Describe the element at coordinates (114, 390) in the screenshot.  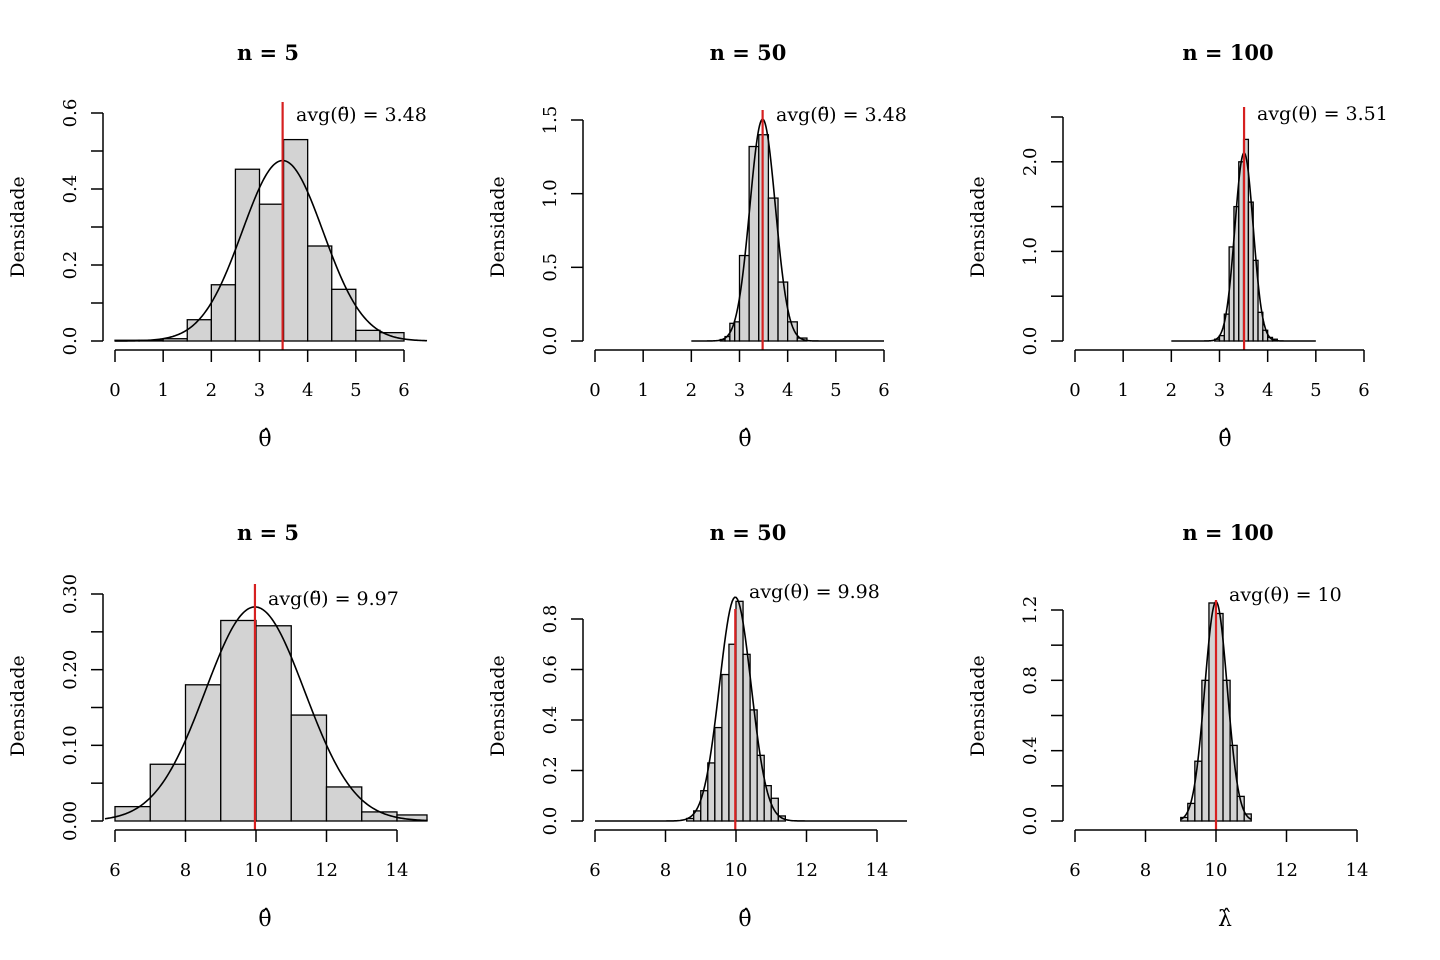
I see `x-tick-label: 0` at that location.